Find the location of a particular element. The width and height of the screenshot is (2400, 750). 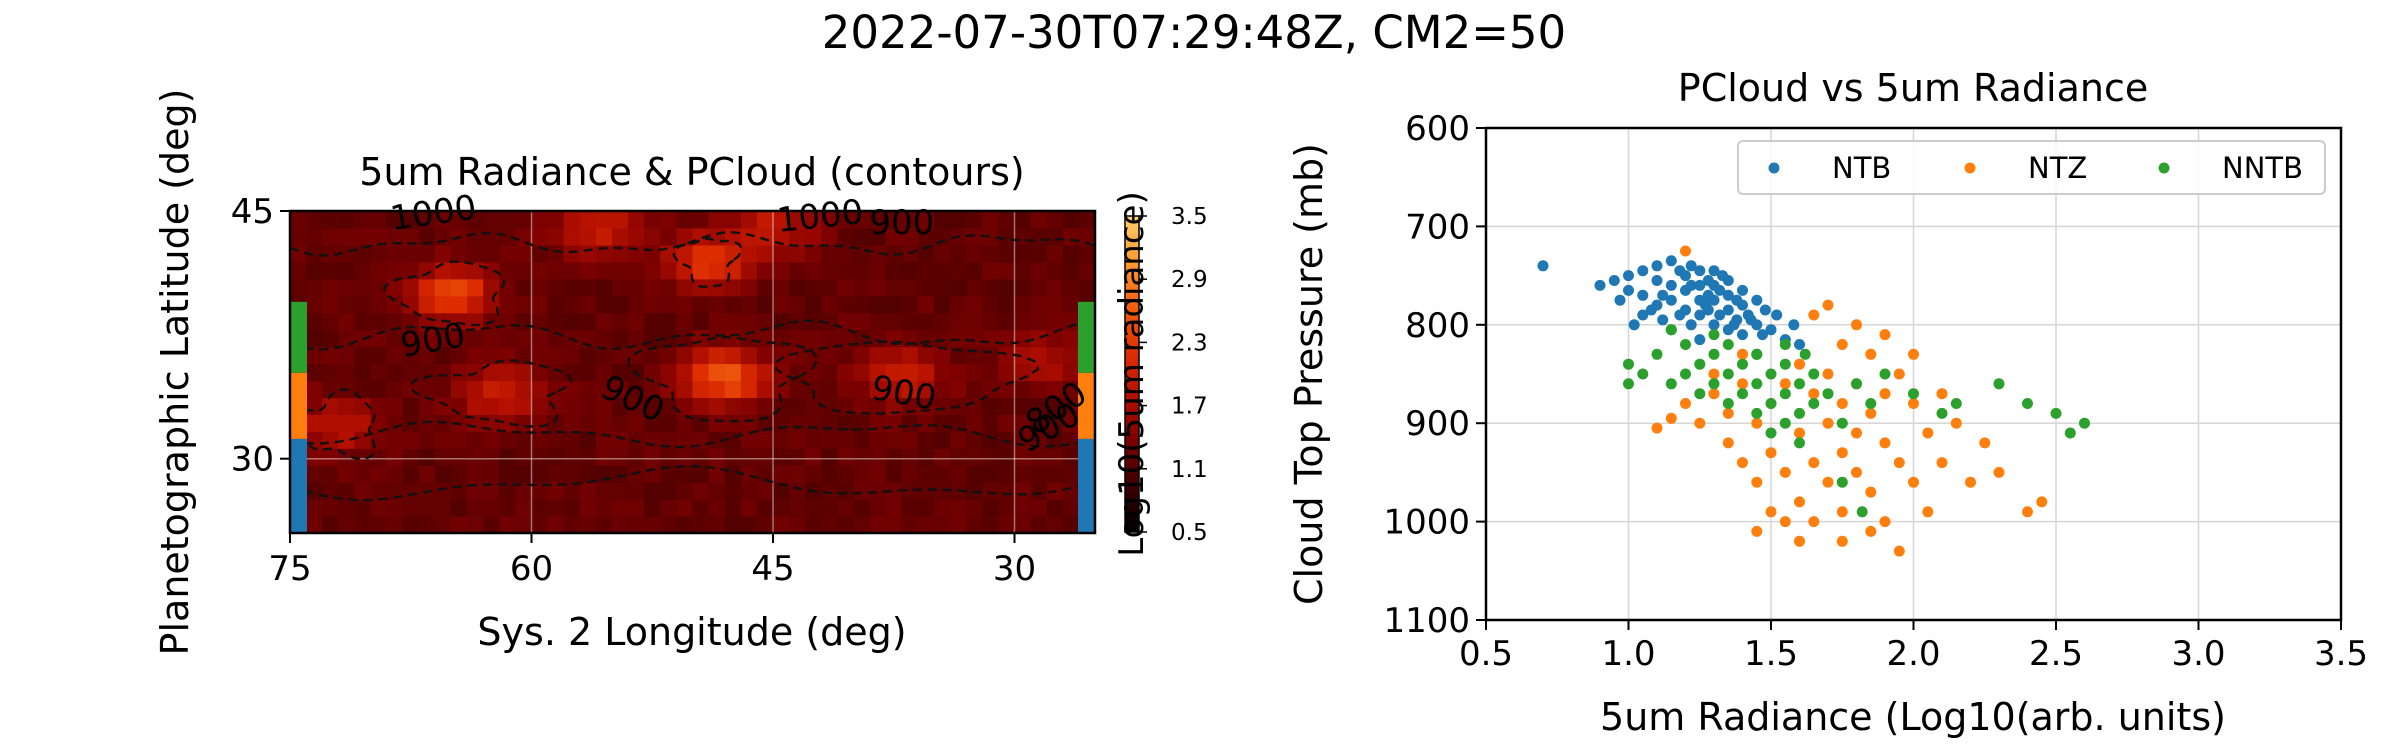

heatmap-cells is located at coordinates (692, 372).